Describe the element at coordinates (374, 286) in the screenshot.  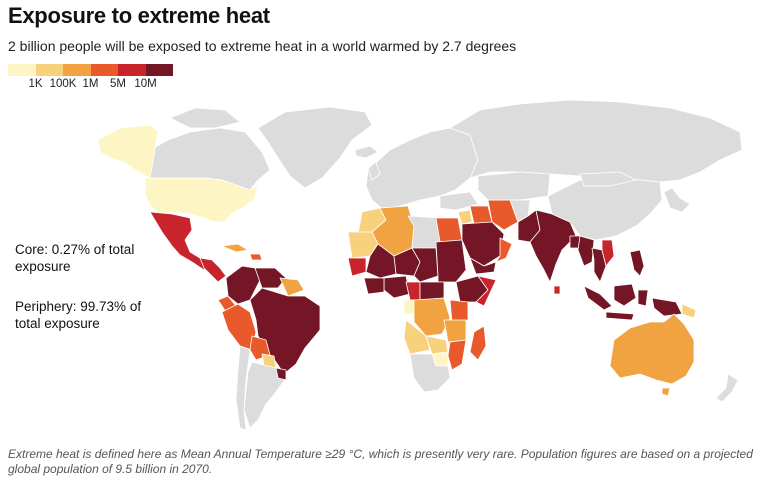
I see `region-ghana` at that location.